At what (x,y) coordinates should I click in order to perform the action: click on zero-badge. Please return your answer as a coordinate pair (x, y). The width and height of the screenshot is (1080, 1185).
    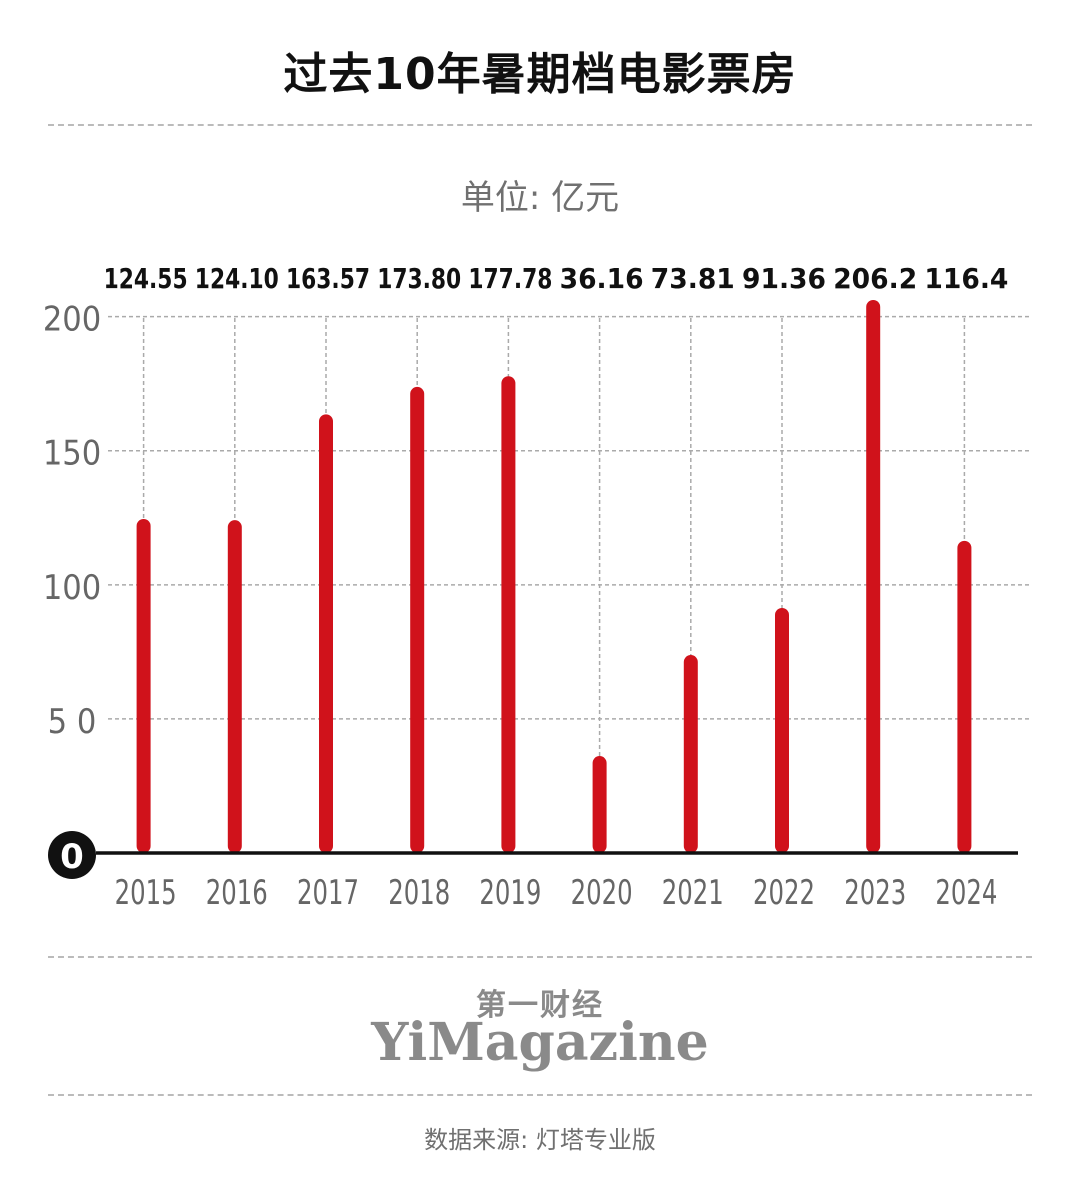
    Looking at the image, I should click on (72, 855).